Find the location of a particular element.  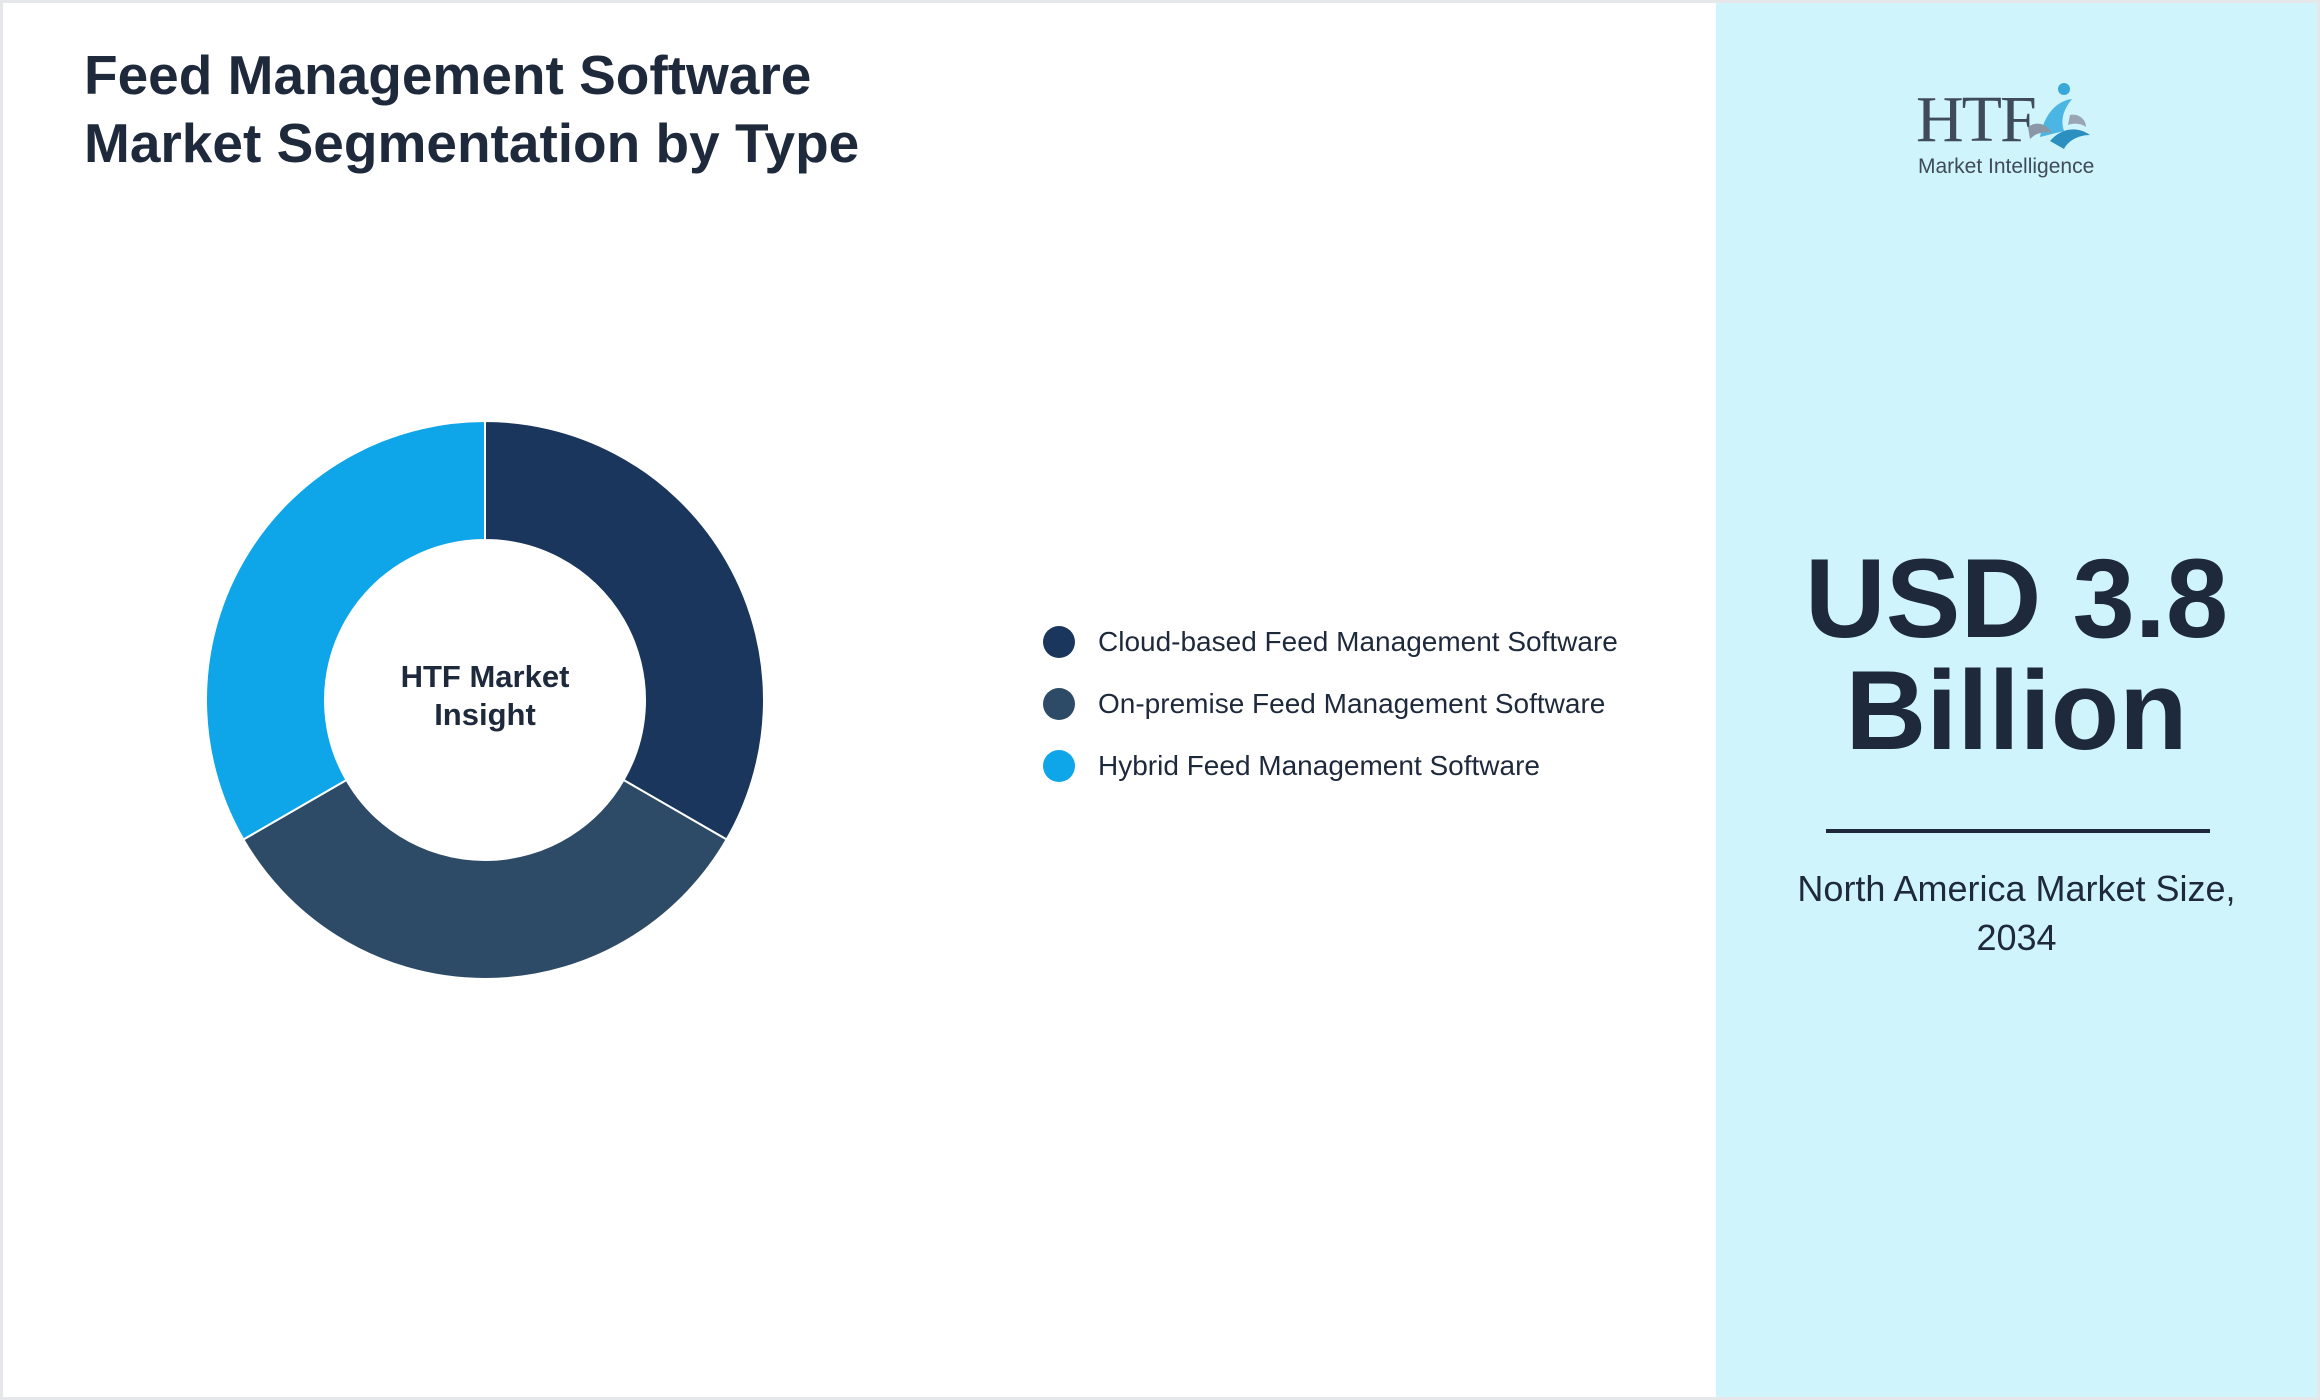

market-size-value: USD 3.8 Billion is located at coordinates (2016, 655).